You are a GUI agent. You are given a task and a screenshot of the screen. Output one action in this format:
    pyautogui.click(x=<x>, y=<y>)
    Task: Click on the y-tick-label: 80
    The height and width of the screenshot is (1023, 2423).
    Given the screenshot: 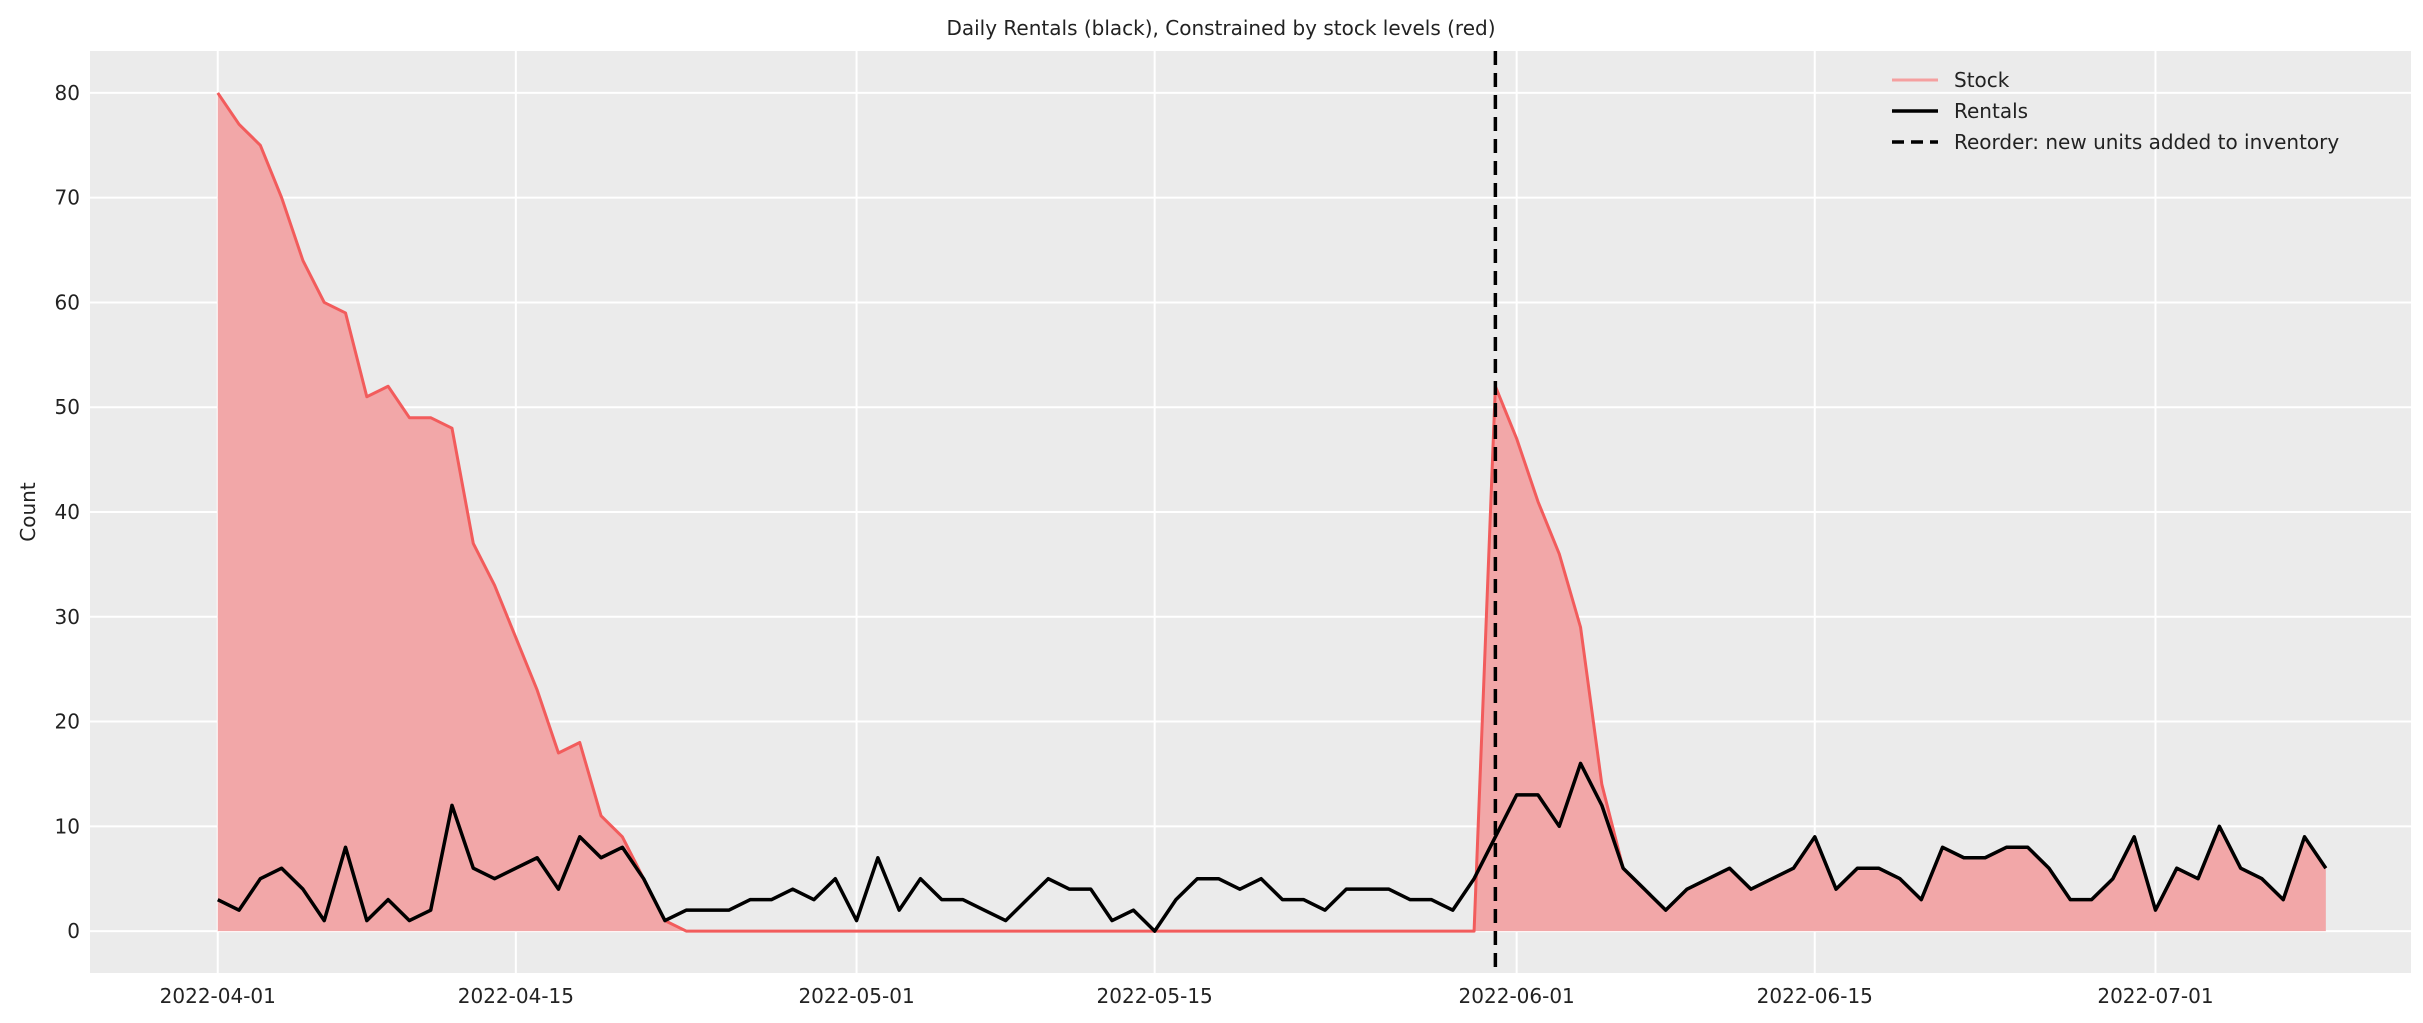 What is the action you would take?
    pyautogui.click(x=67, y=93)
    